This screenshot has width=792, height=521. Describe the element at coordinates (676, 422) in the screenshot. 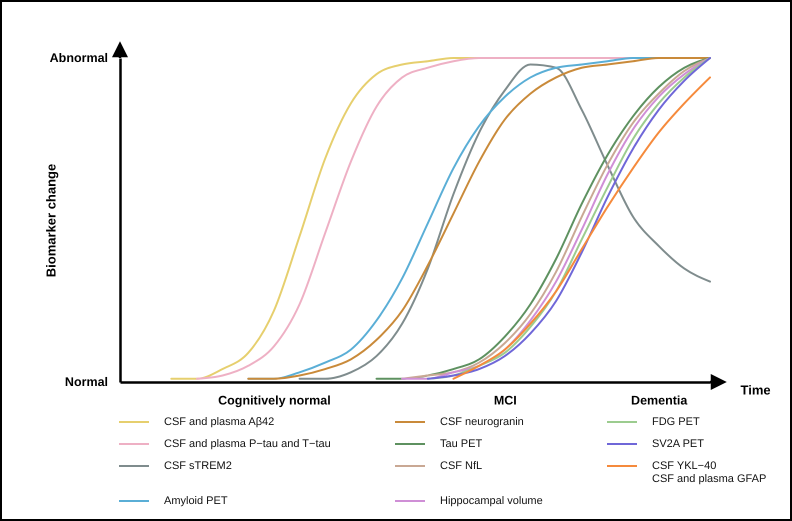

I see `legend-label: FDG PET` at that location.